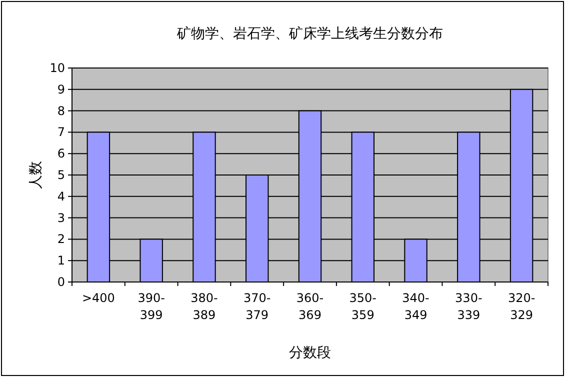 This screenshot has height=377, width=565. What do you see at coordinates (61, 175) in the screenshot?
I see `y-tick-label: 5` at bounding box center [61, 175].